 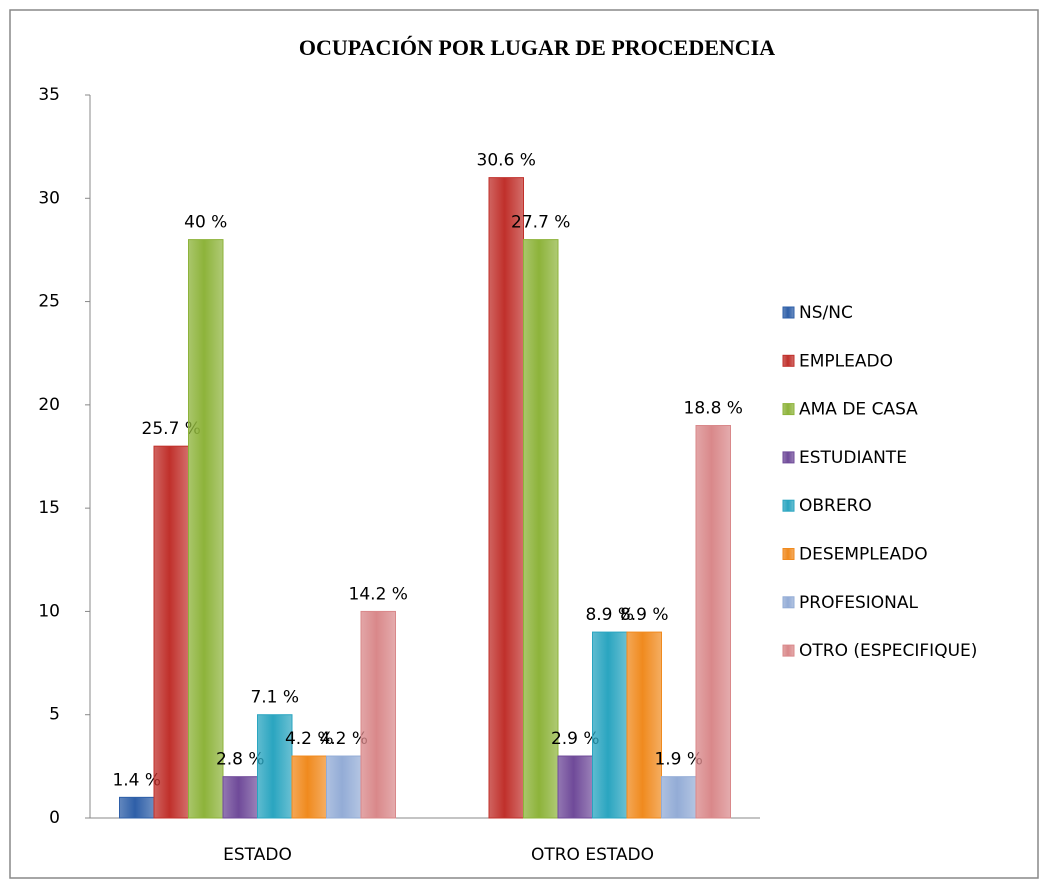 I want to click on data-label: 30.6 %, so click(x=506, y=161).